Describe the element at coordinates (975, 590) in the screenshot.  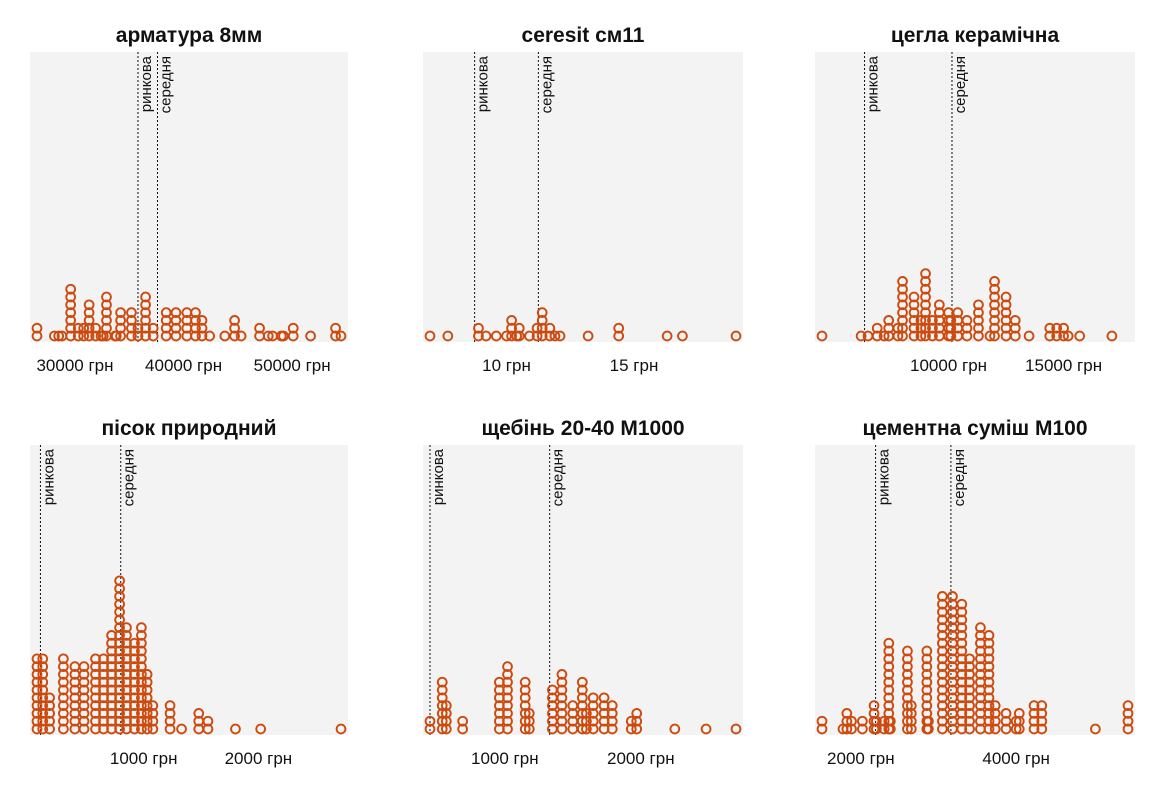
I see `panel-6-background` at that location.